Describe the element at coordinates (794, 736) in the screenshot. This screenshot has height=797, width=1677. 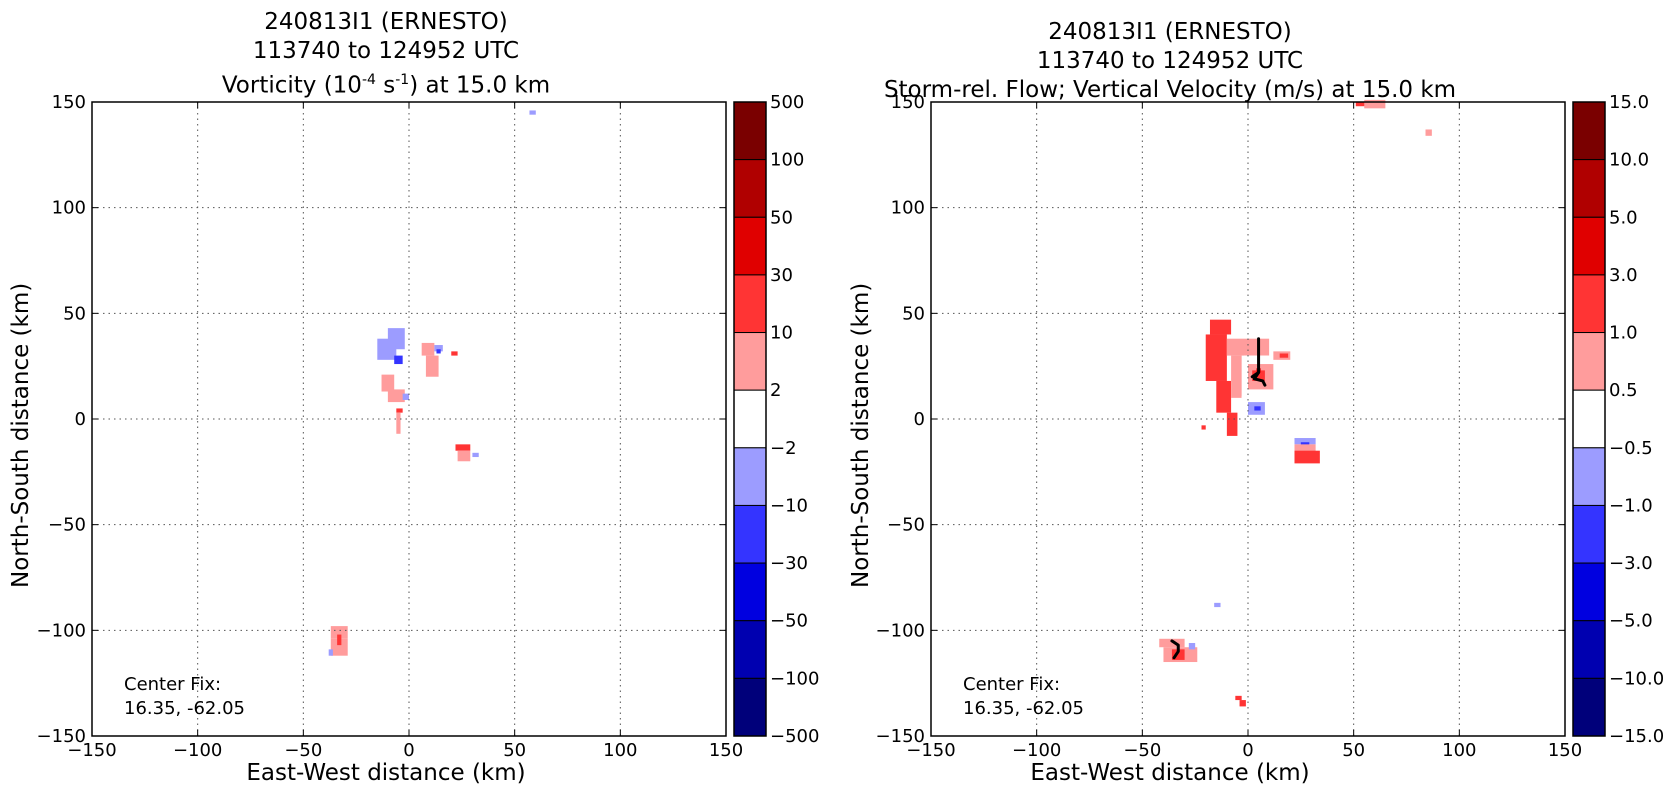
I see `left-colorbar-label: −500` at that location.